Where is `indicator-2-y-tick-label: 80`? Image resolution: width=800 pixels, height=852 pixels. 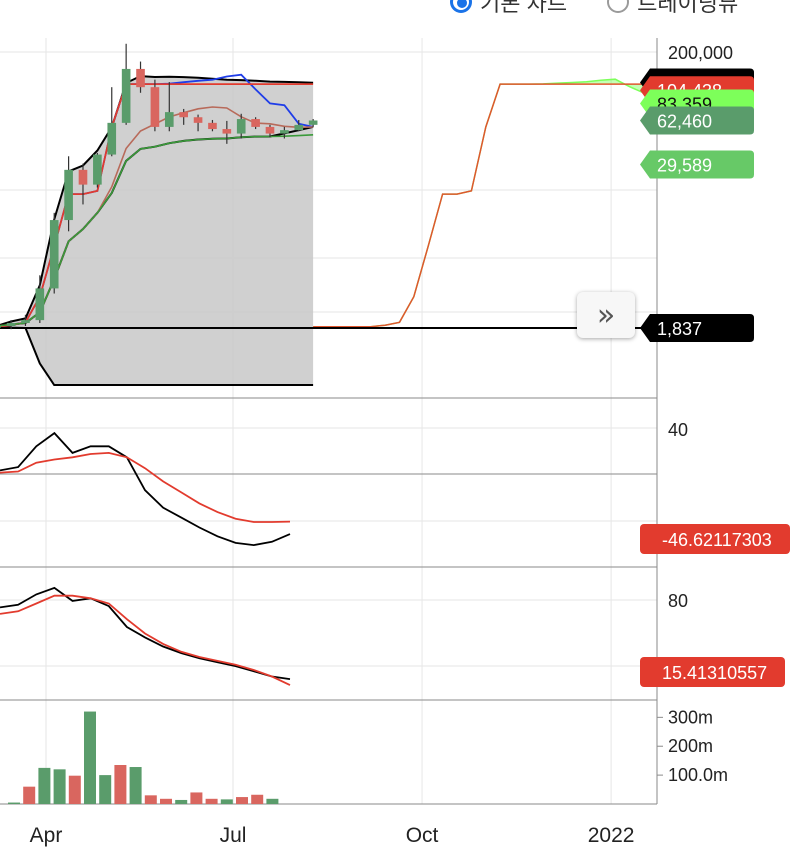 indicator-2-y-tick-label: 80 is located at coordinates (678, 601).